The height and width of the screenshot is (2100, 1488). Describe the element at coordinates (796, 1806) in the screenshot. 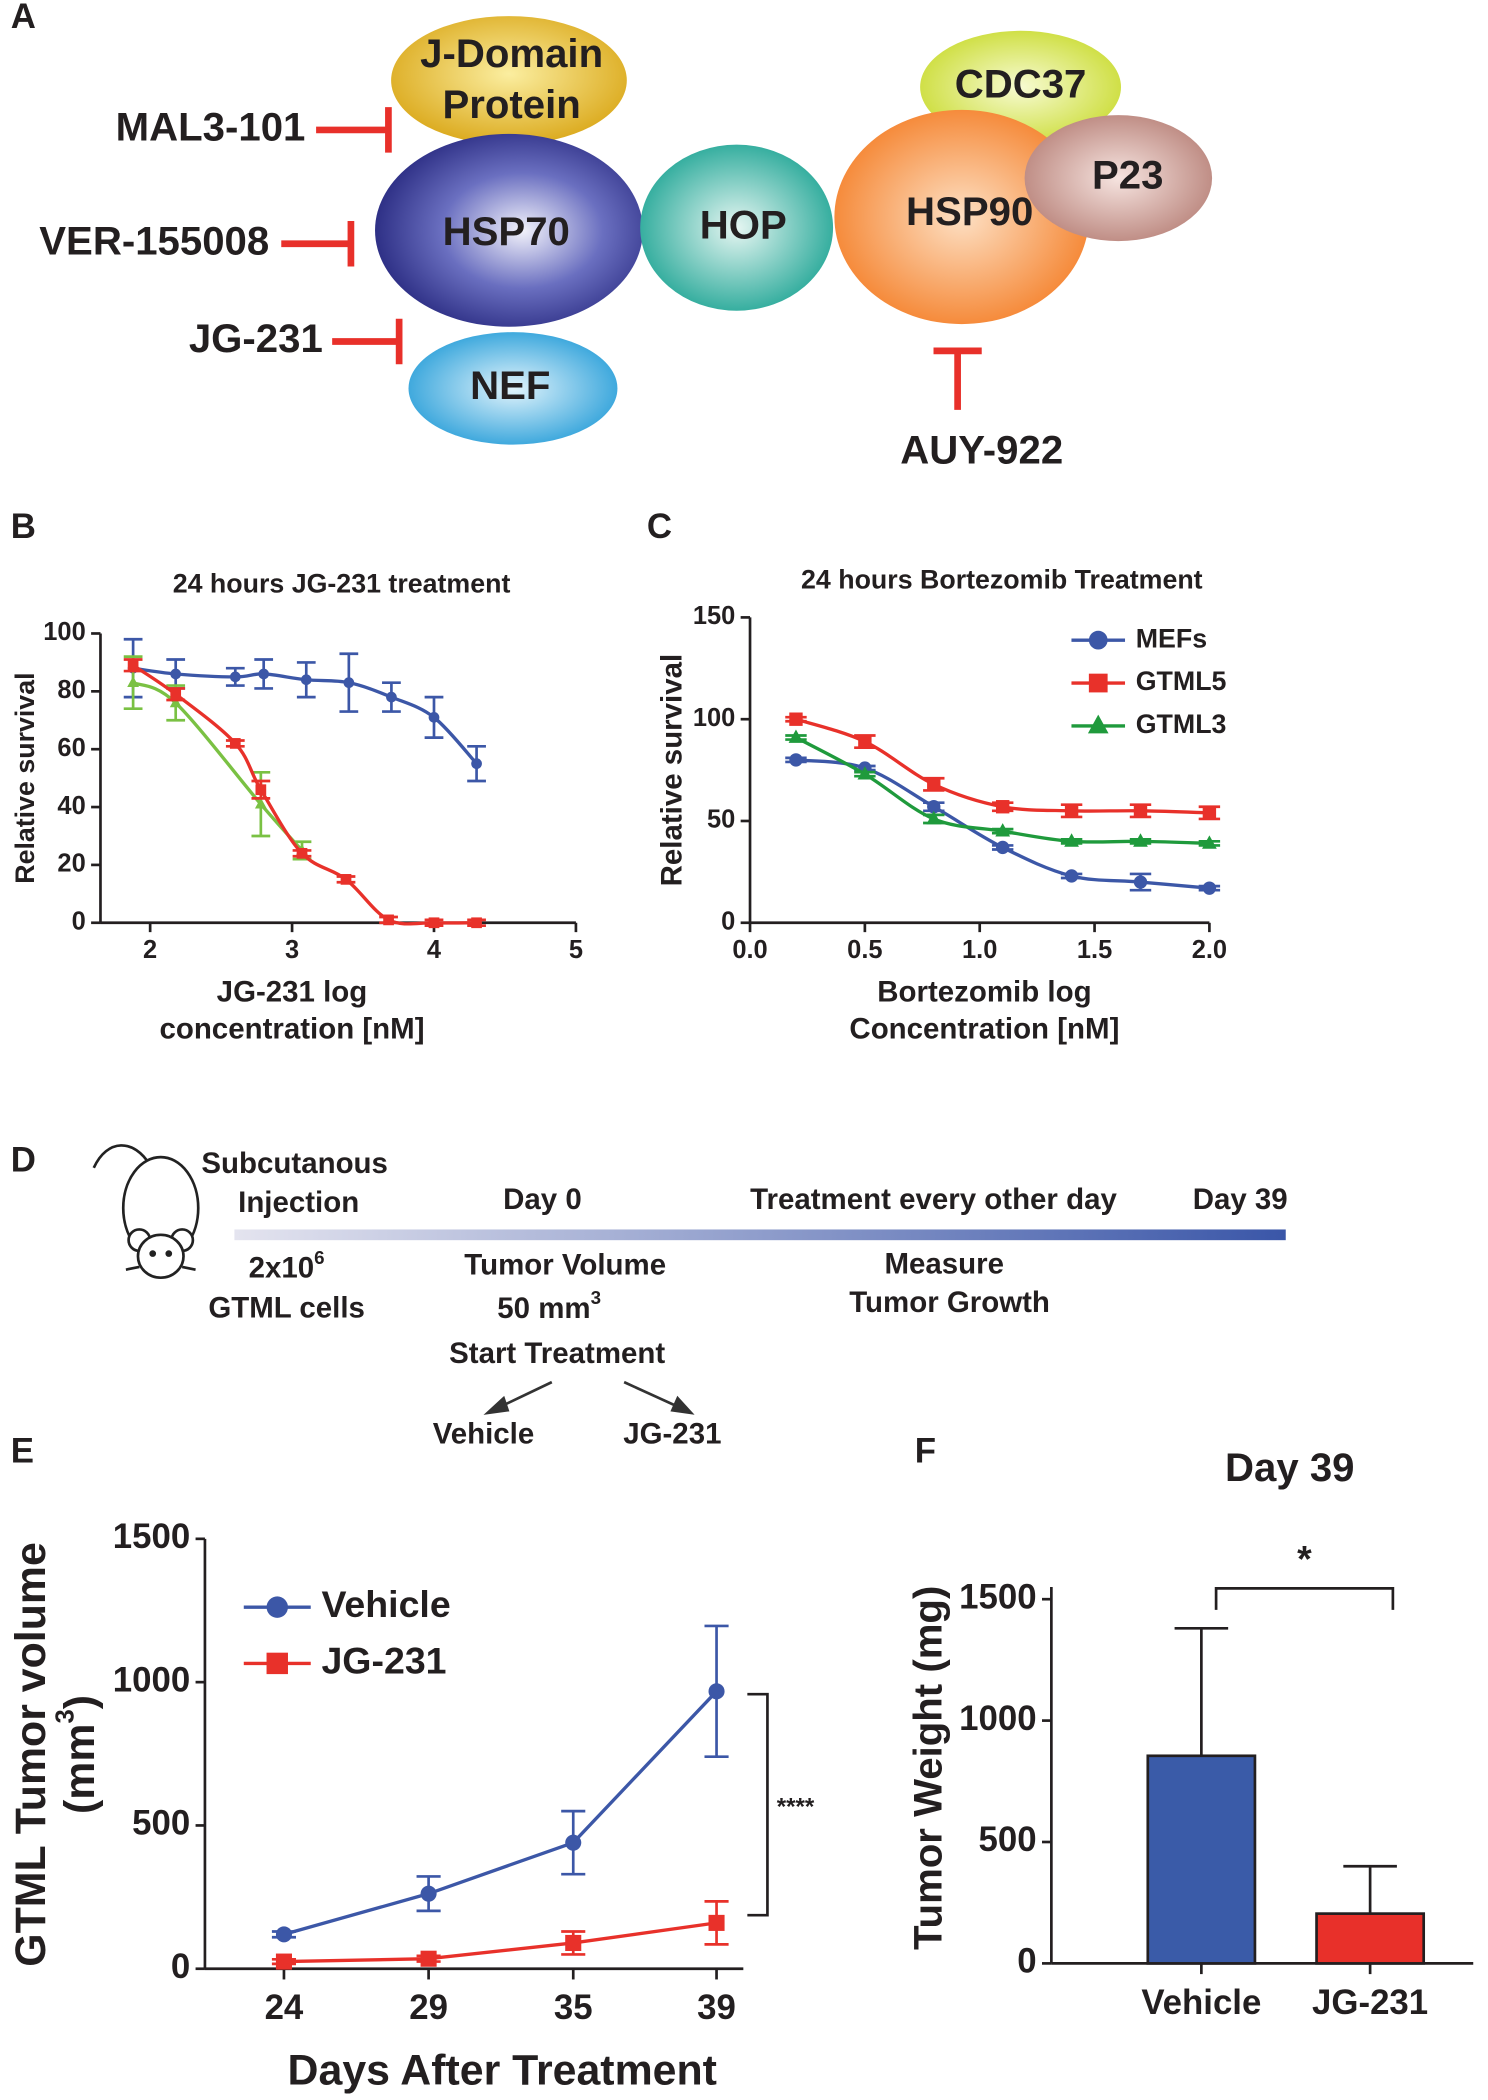

I see `annotation: ****` at that location.